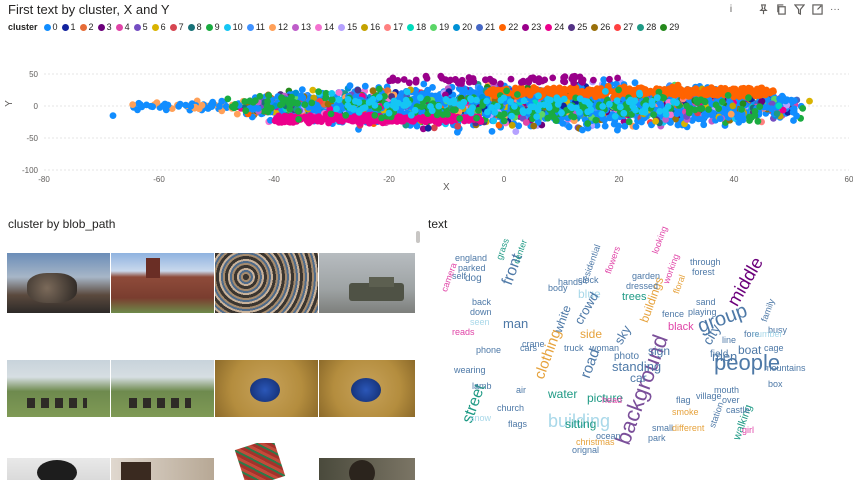  What do you see at coordinates (669, 27) in the screenshot?
I see `legend-item-29: 29` at bounding box center [669, 27].